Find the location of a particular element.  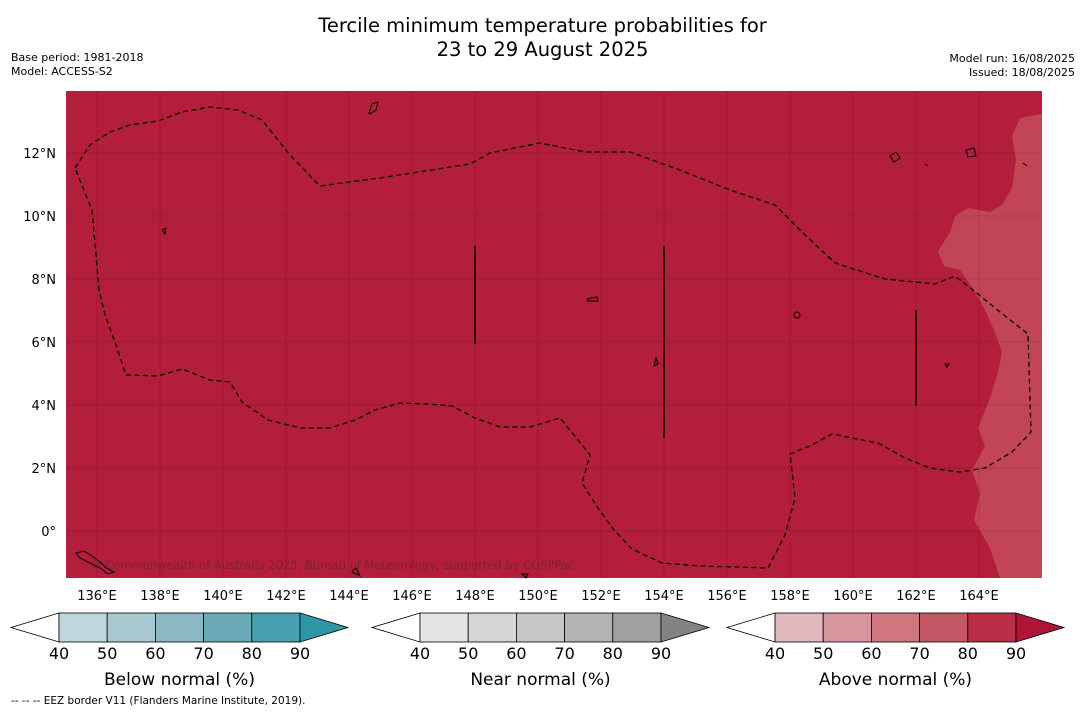

lat-tick-label: 6°N is located at coordinates (44, 343).